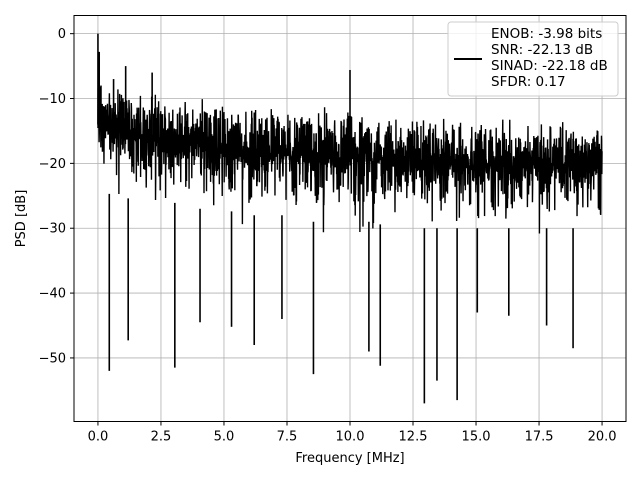  What do you see at coordinates (287, 437) in the screenshot?
I see `x-tick-label: 7.5` at bounding box center [287, 437].